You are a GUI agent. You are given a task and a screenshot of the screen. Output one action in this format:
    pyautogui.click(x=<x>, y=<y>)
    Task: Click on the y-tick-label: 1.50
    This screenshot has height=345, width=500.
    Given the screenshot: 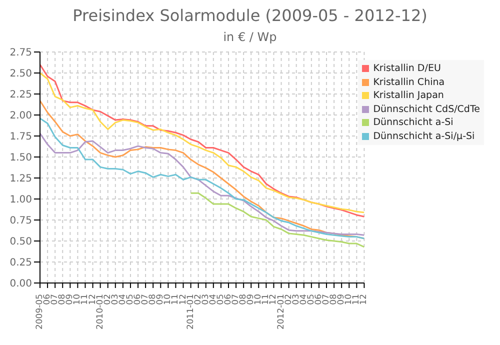 What is the action you would take?
    pyautogui.click(x=21, y=158)
    